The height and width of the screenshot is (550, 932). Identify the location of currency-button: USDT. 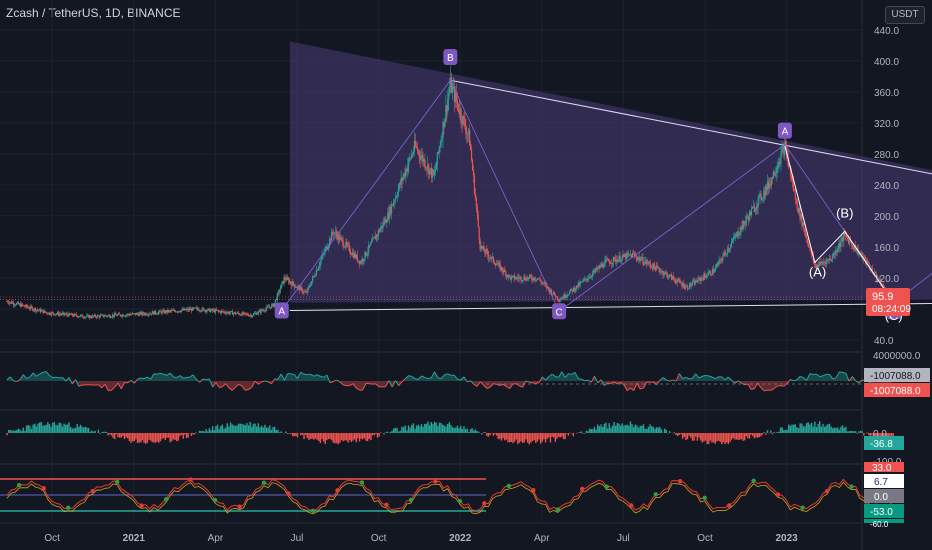
(905, 15).